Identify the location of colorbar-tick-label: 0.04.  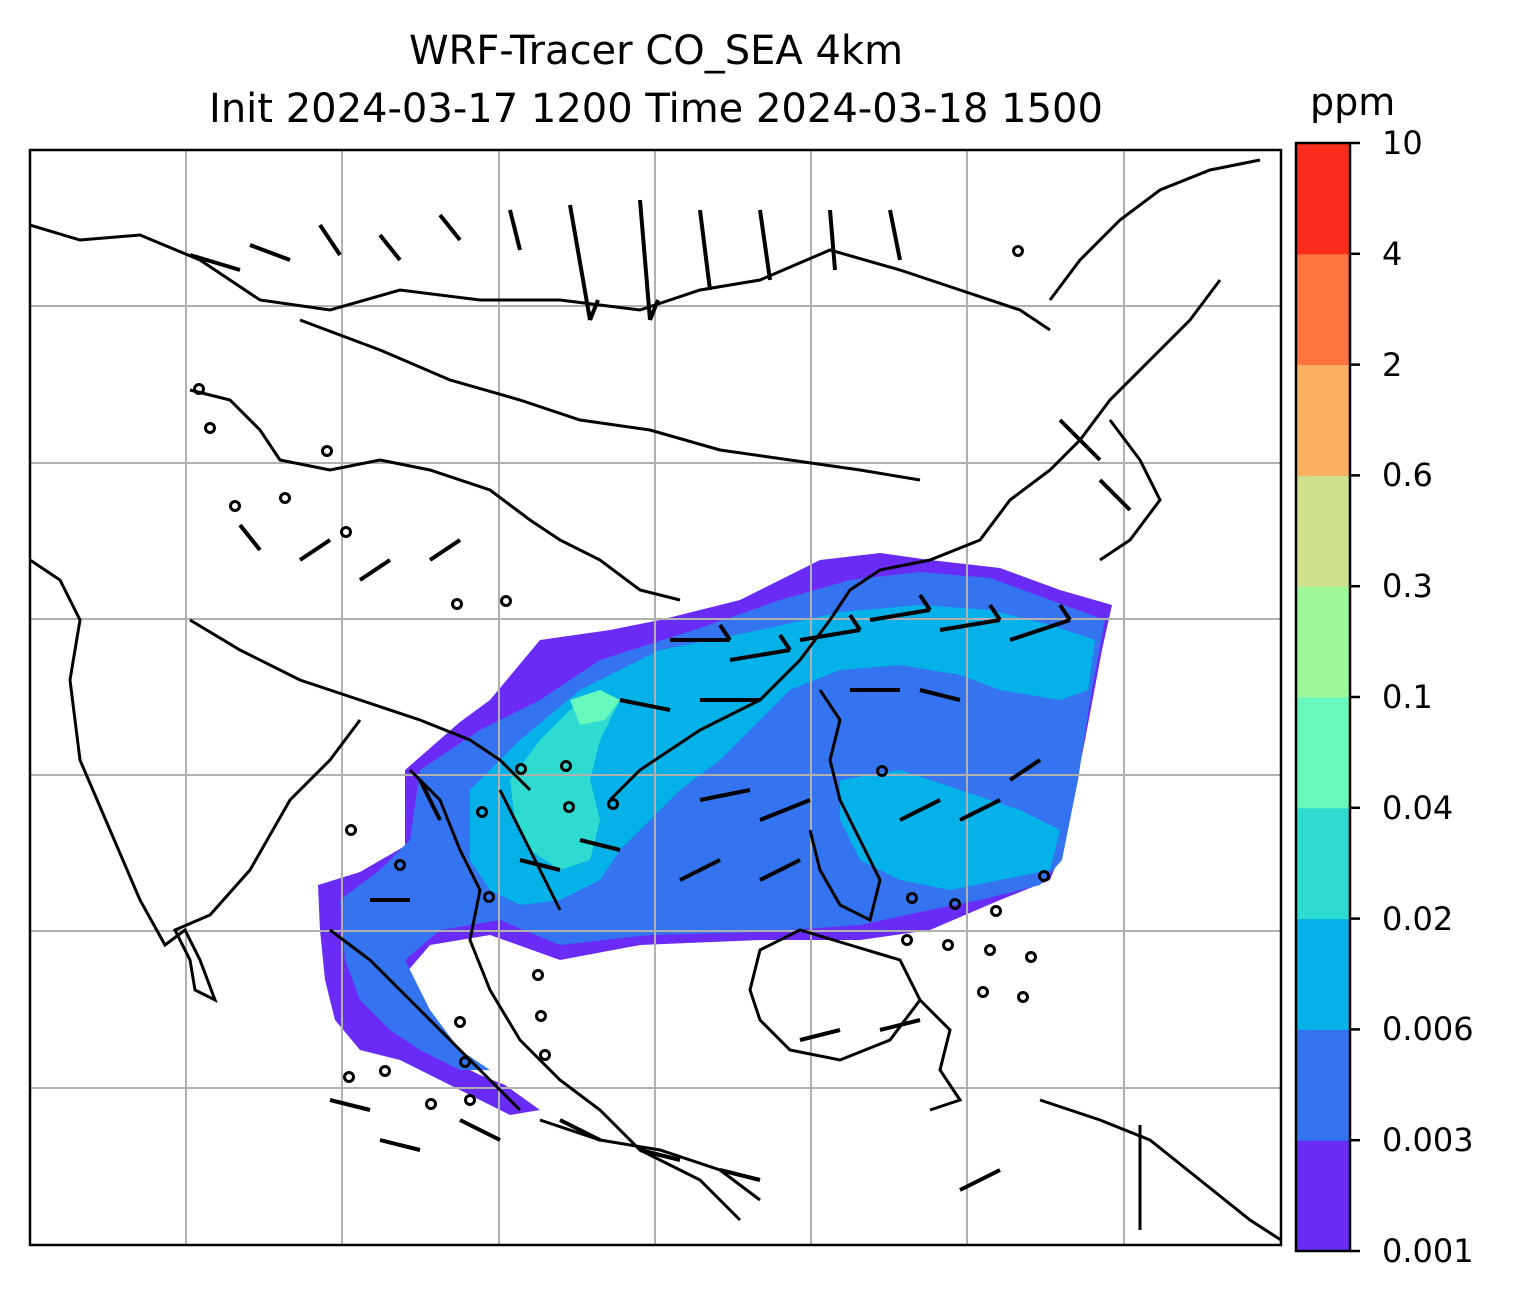
(1418, 807).